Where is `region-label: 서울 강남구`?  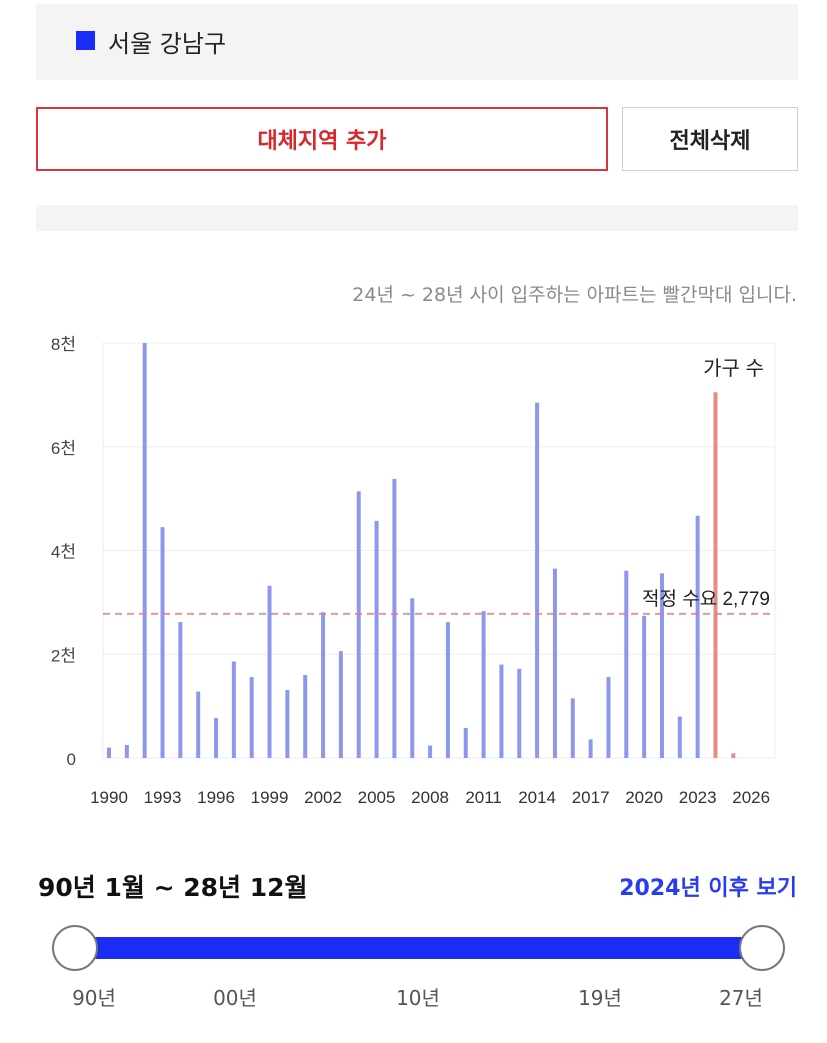 region-label: 서울 강남구 is located at coordinates (167, 44).